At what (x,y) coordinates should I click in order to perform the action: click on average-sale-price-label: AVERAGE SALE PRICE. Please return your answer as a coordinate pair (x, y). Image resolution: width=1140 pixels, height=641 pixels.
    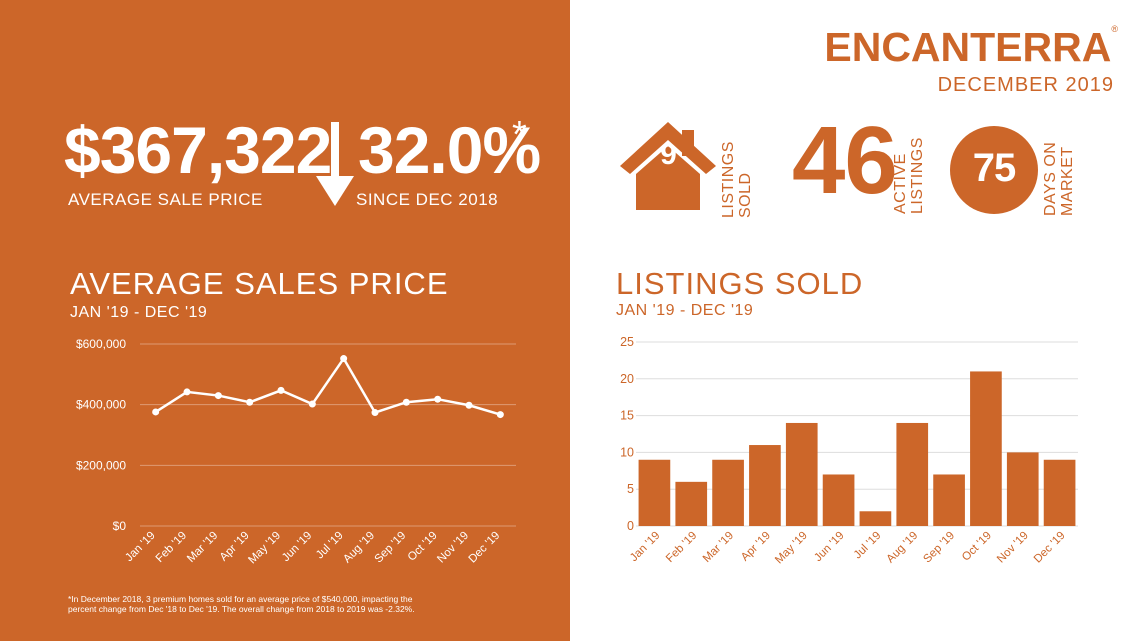
    Looking at the image, I should click on (165, 199).